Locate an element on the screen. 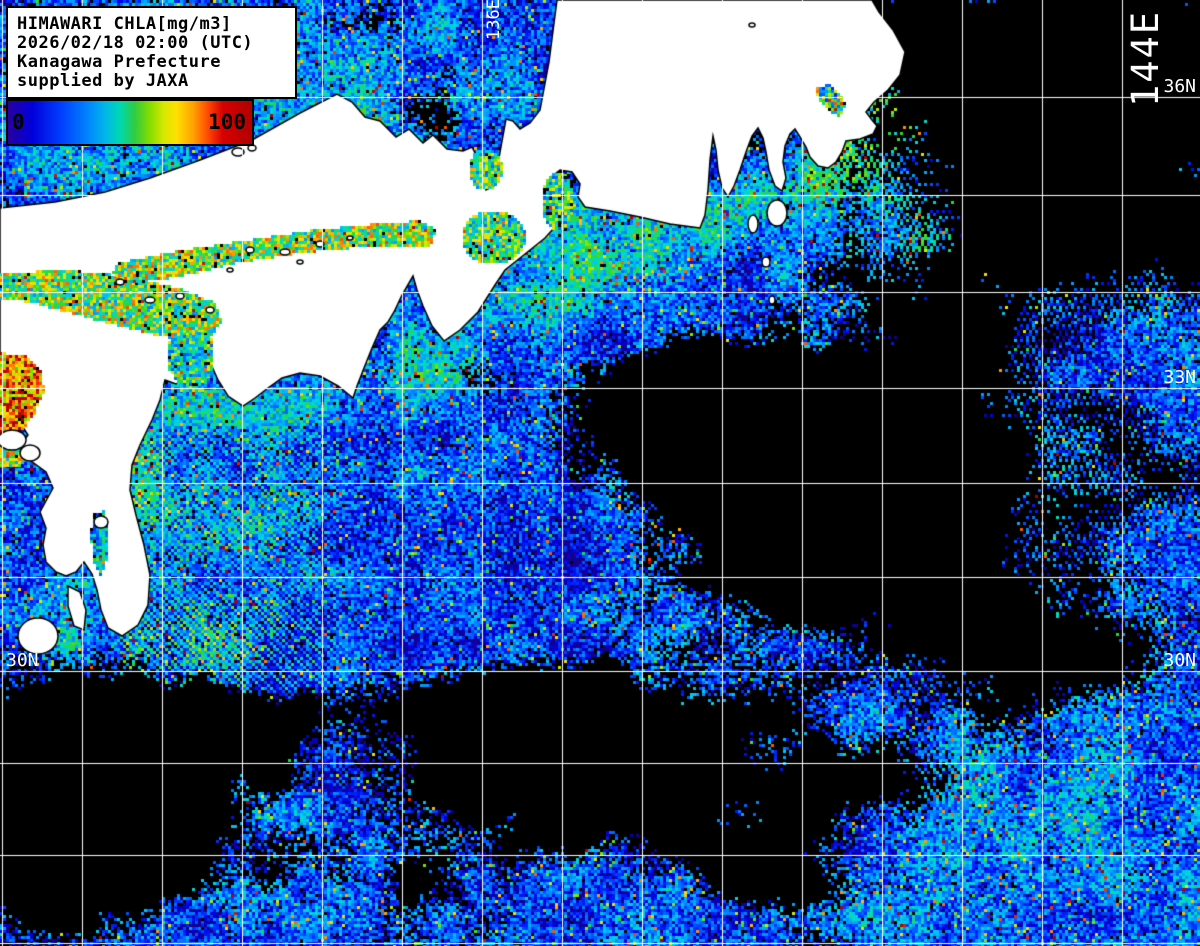 The width and height of the screenshot is (1200, 946). colorbar-min-label: 0 is located at coordinates (18, 122).